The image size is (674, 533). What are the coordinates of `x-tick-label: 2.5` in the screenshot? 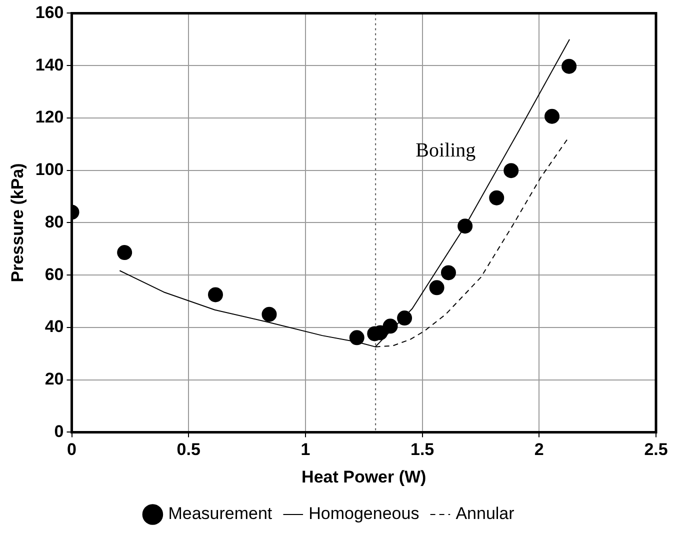 It's located at (656, 450).